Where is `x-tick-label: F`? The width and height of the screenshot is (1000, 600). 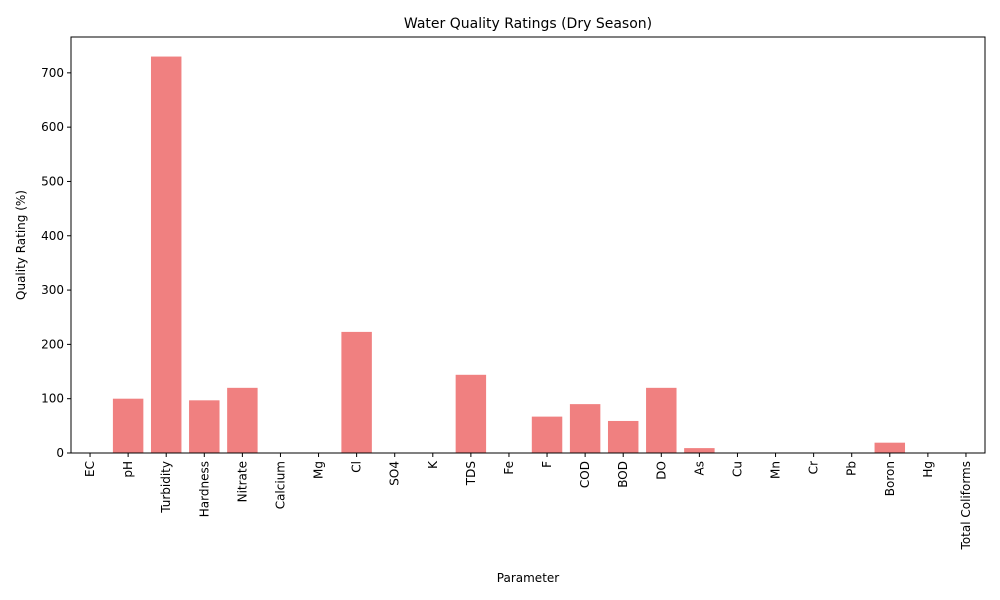
x-tick-label: F is located at coordinates (547, 464).